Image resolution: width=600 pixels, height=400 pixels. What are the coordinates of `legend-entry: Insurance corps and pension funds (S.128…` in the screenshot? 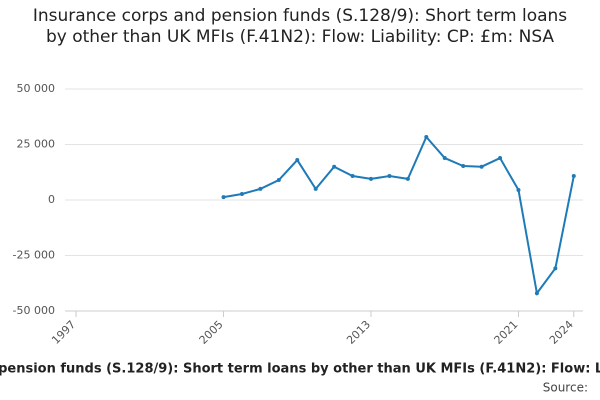 It's located at (300, 369).